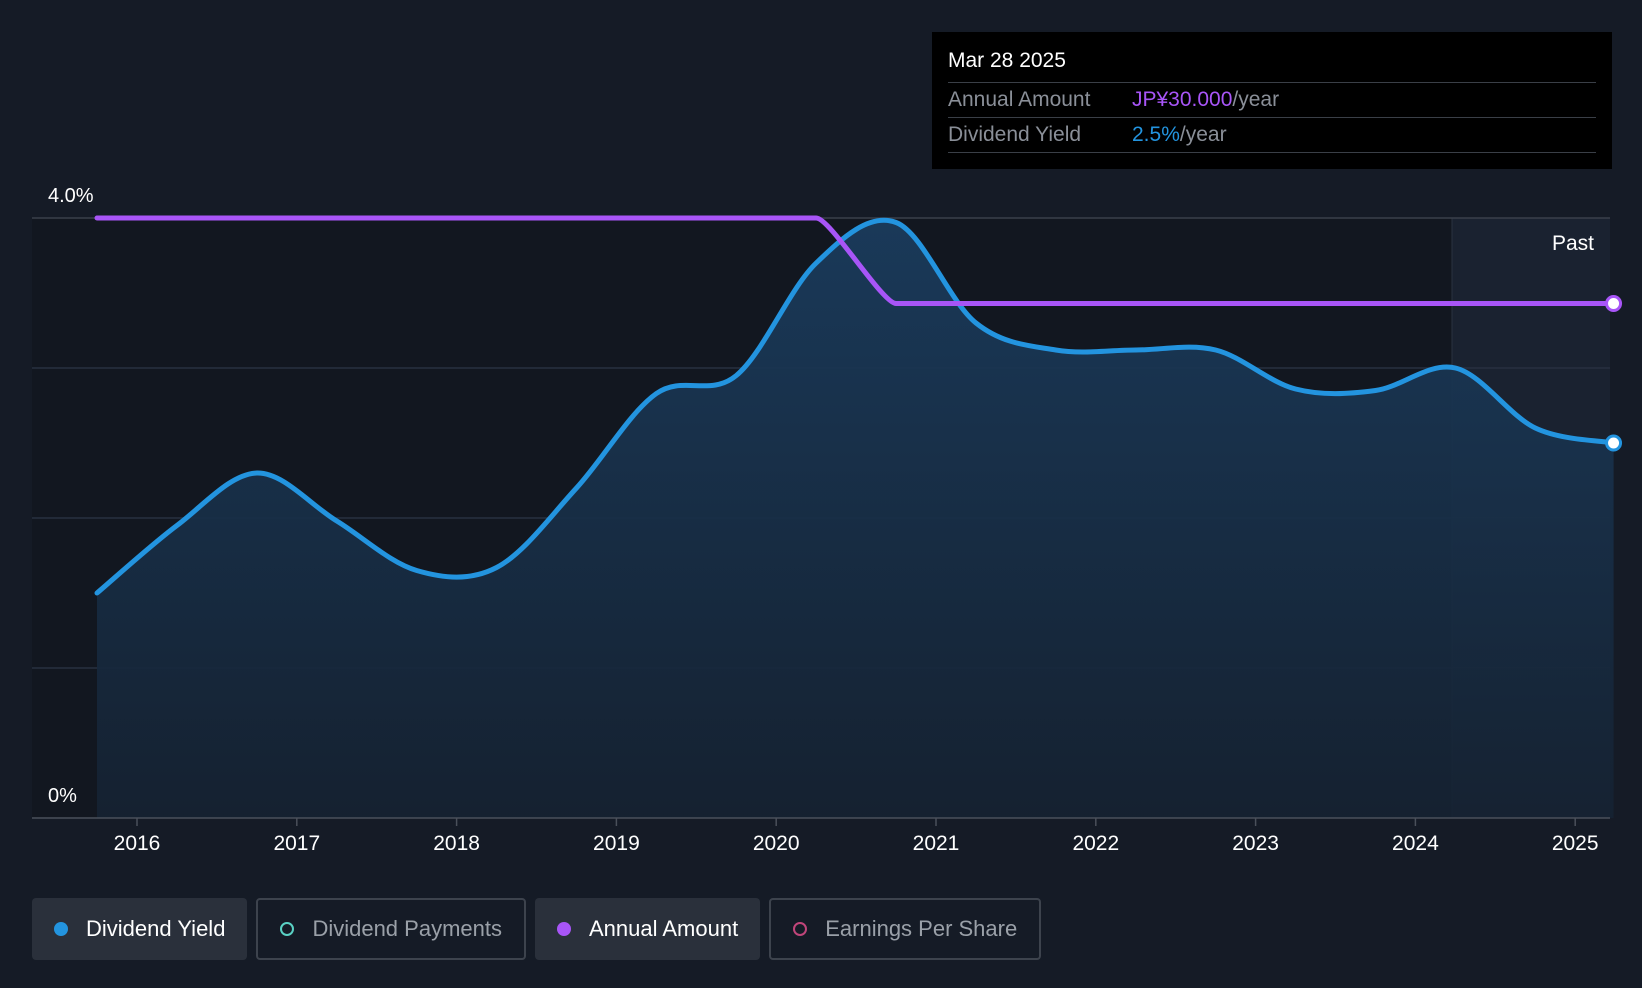  I want to click on legend-earnings-per-share-button: Earnings Per Share, so click(905, 929).